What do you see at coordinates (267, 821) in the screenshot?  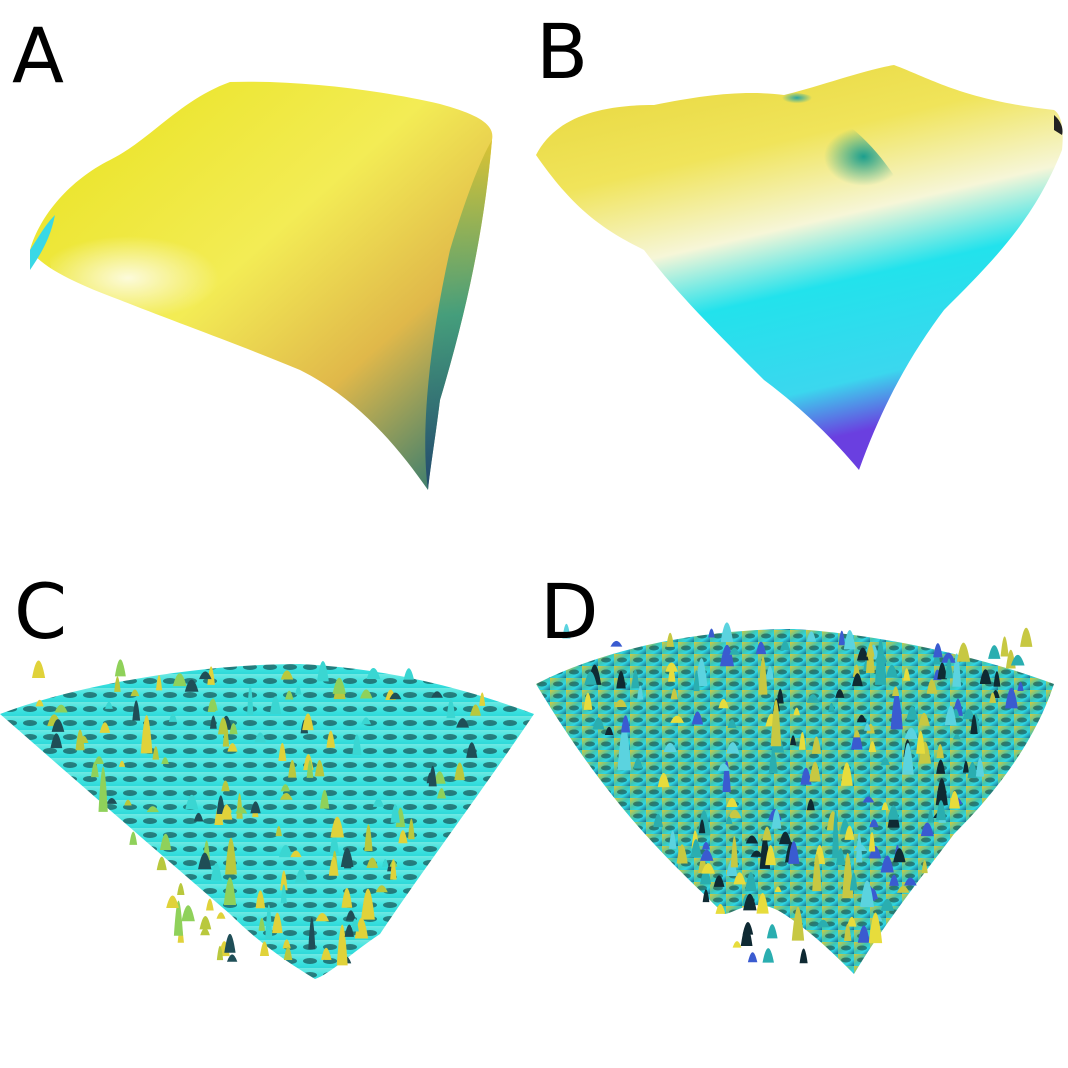 I see `surface-top-c` at bounding box center [267, 821].